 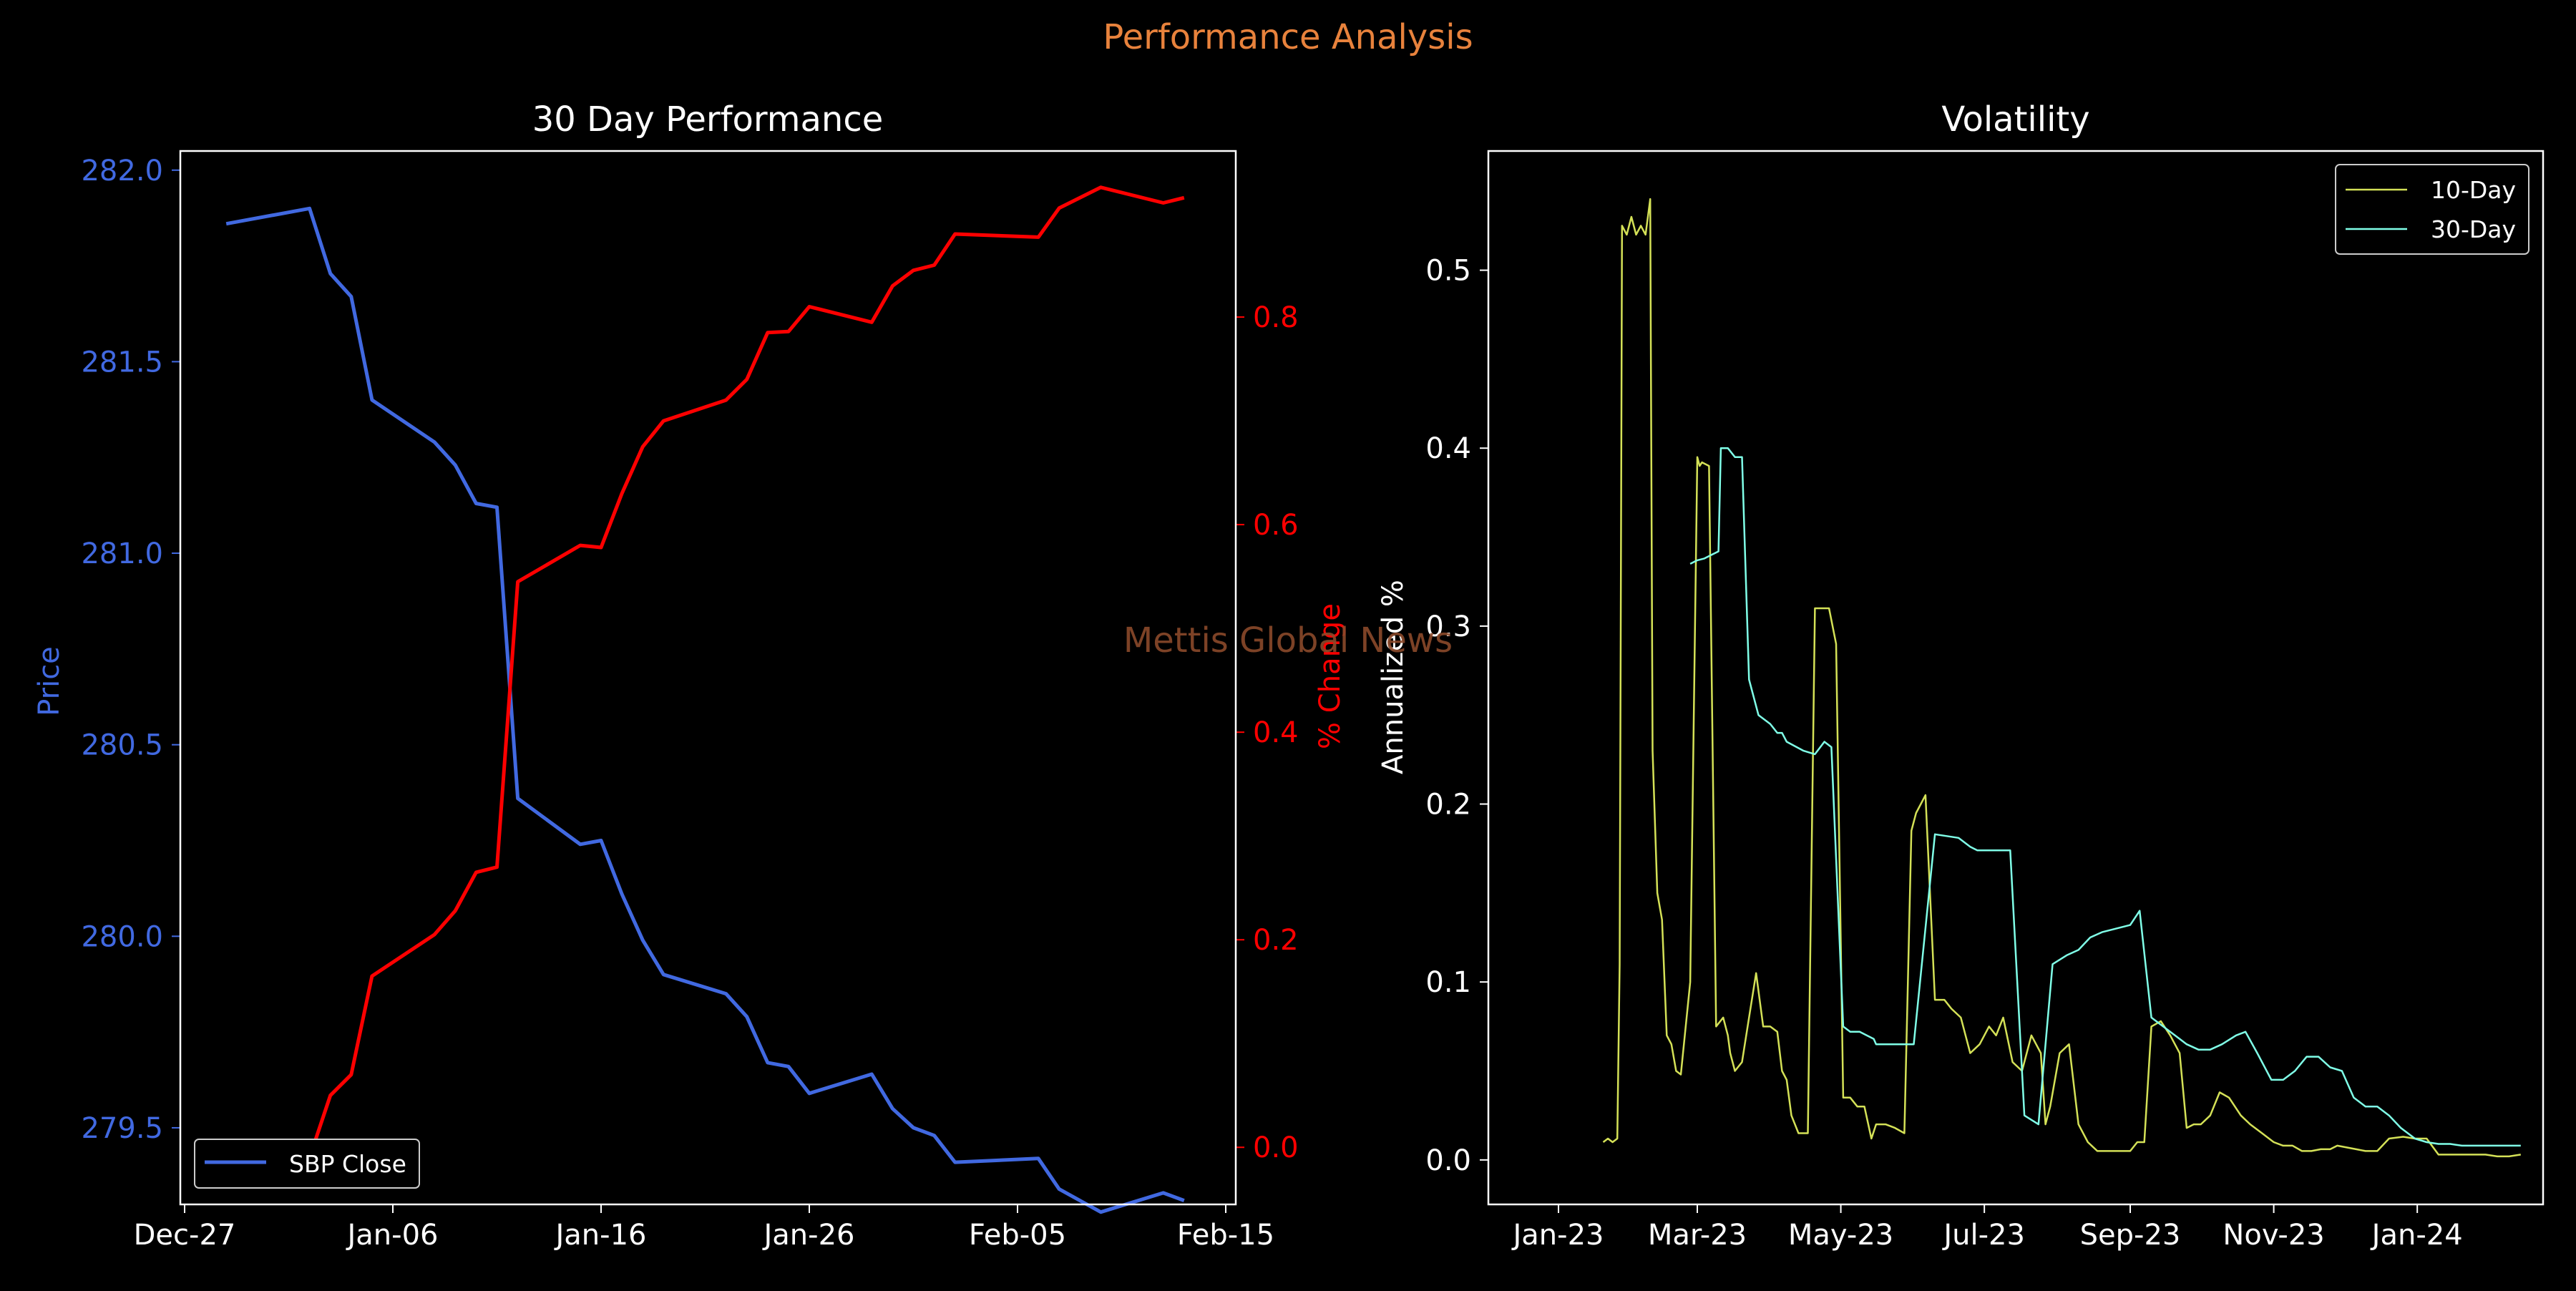 I want to click on performance-chart-title: 30 Day Performance, so click(x=708, y=119).